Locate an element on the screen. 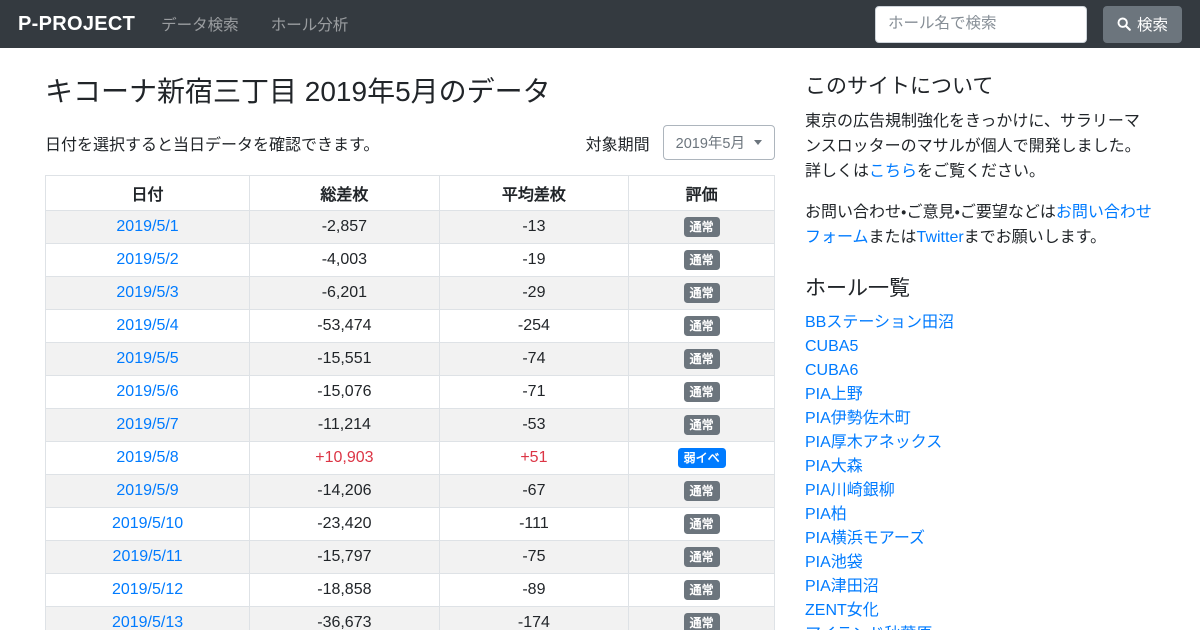  hall-link: PIA大森 is located at coordinates (834, 466).